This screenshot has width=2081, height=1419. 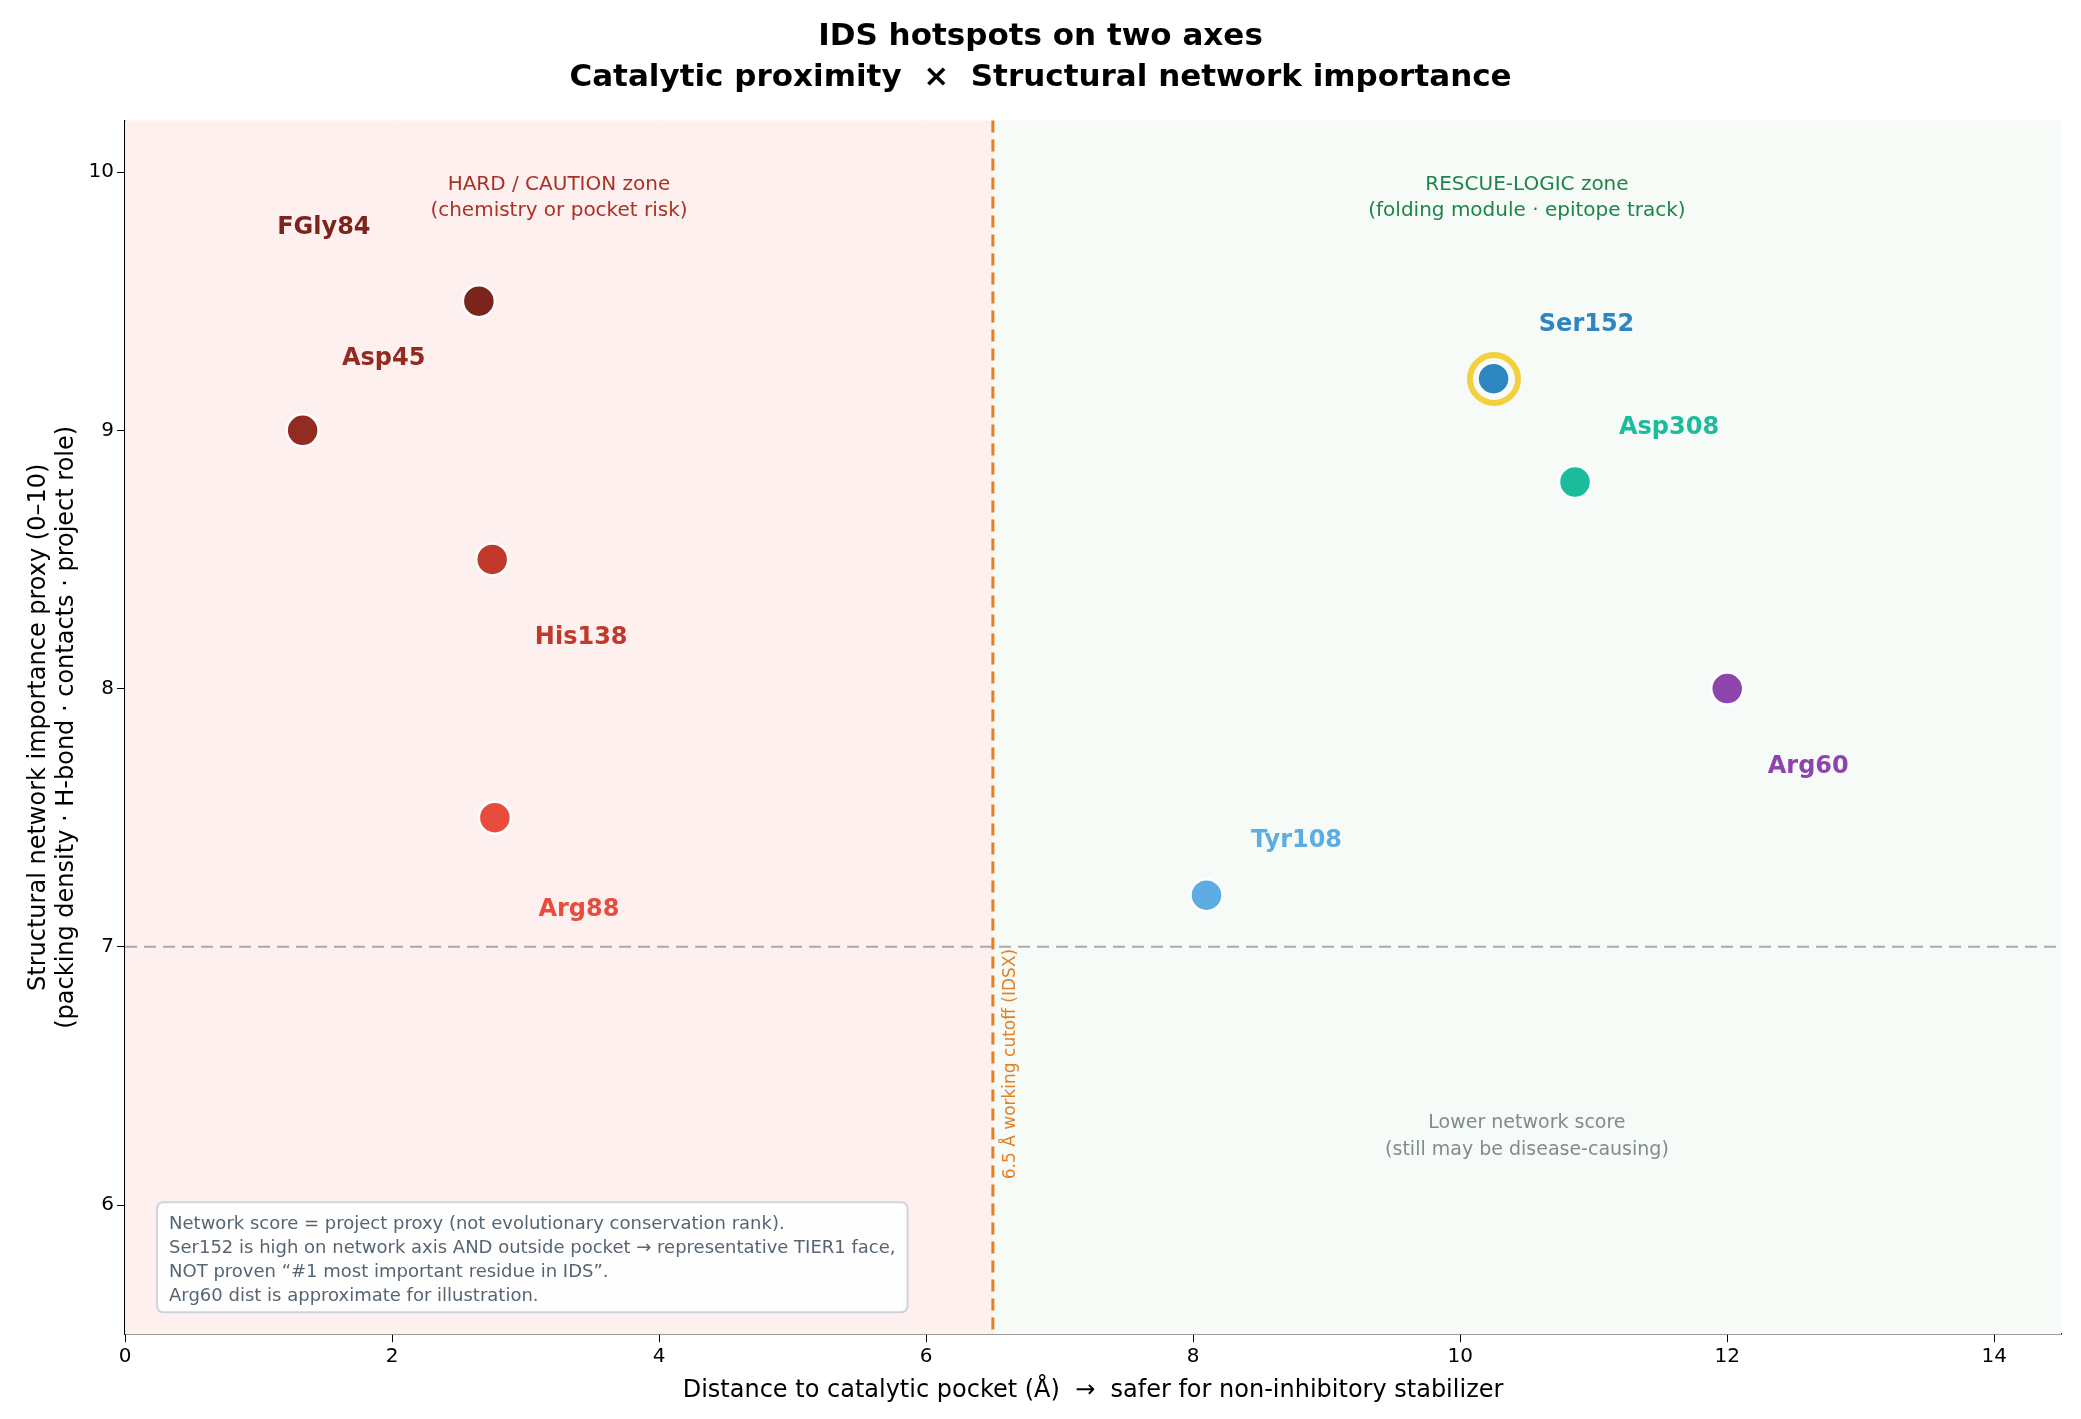 I want to click on text: Arg88, so click(x=579, y=907).